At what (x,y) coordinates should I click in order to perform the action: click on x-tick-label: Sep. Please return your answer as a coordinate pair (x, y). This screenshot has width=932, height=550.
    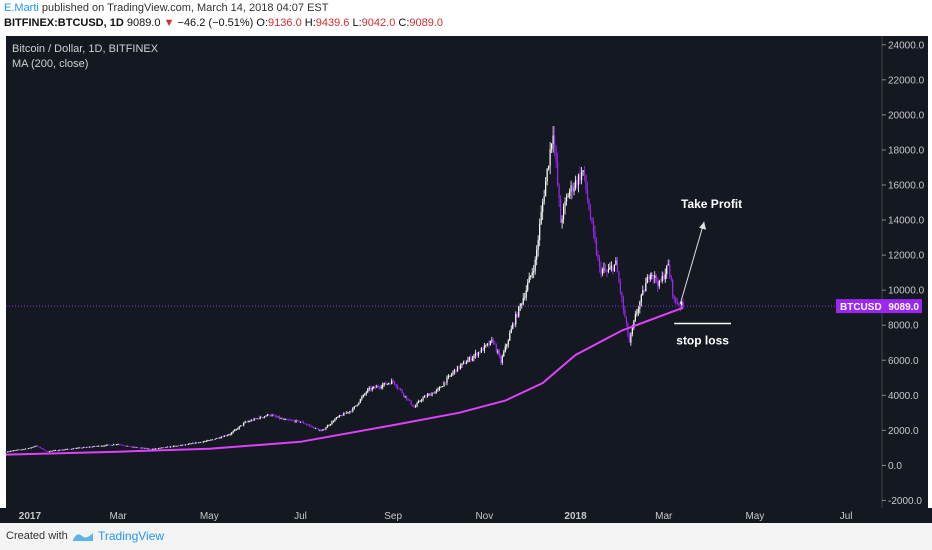
    Looking at the image, I should click on (393, 516).